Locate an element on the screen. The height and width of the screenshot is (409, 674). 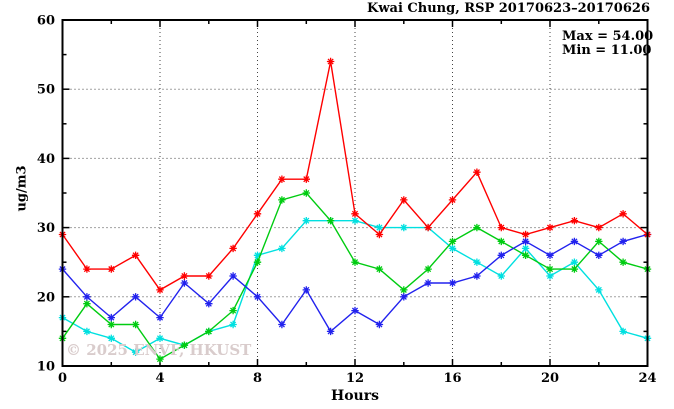
y-tick-label: 10 is located at coordinates (46, 367).